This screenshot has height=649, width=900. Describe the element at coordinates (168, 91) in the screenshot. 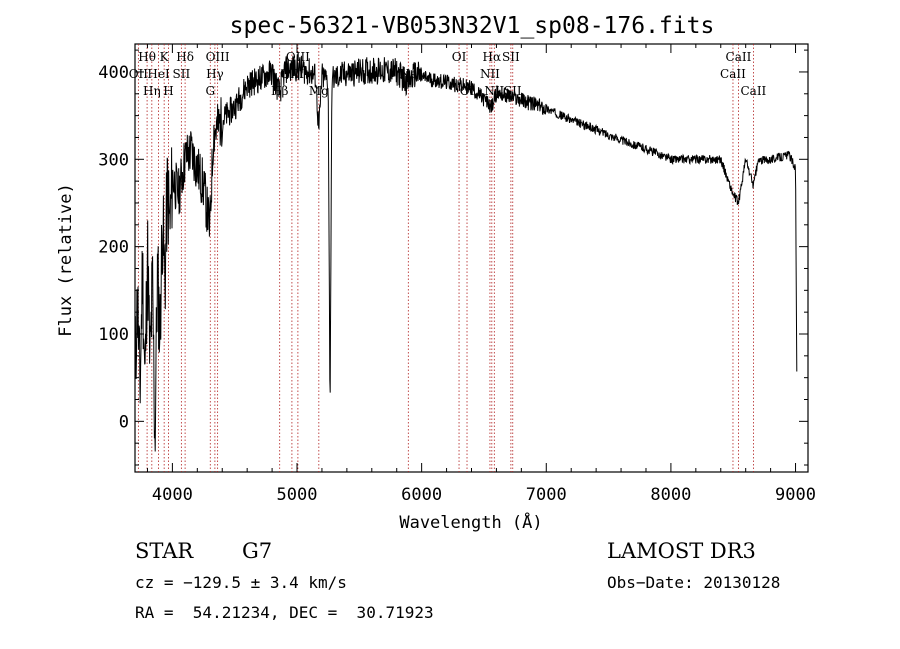

I see `line-marker-label-5: H` at that location.